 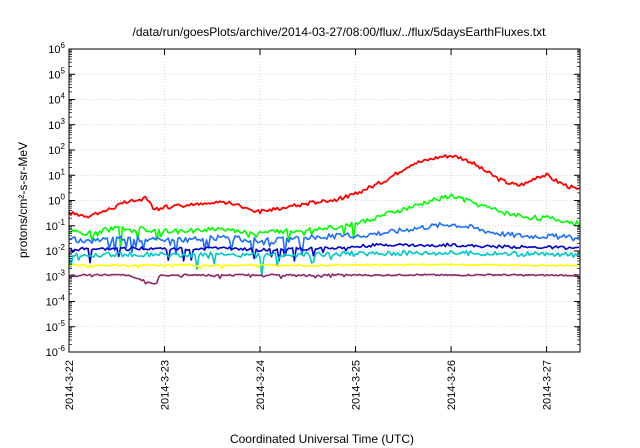 I want to click on x-tick-label: 2014-3-23, so click(x=166, y=385).